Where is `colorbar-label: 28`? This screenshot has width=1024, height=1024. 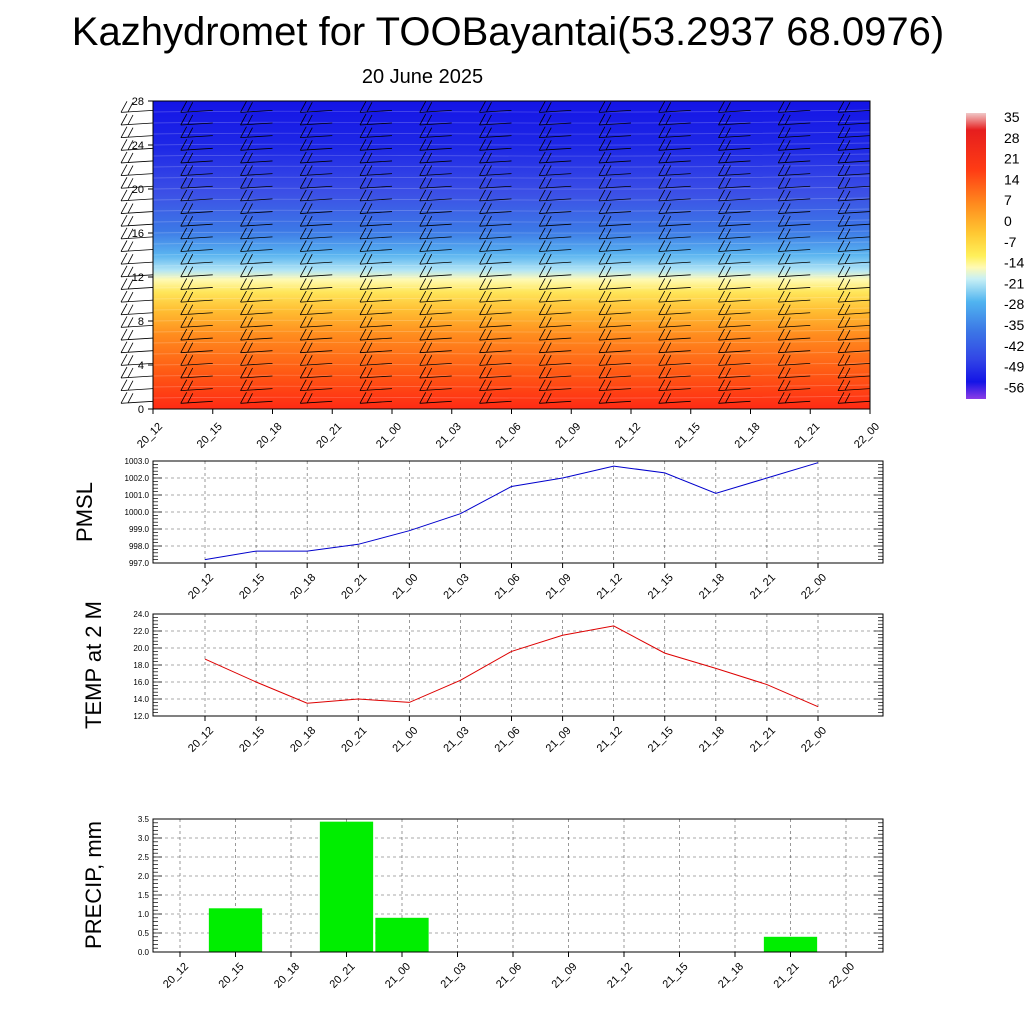 colorbar-label: 28 is located at coordinates (1012, 138).